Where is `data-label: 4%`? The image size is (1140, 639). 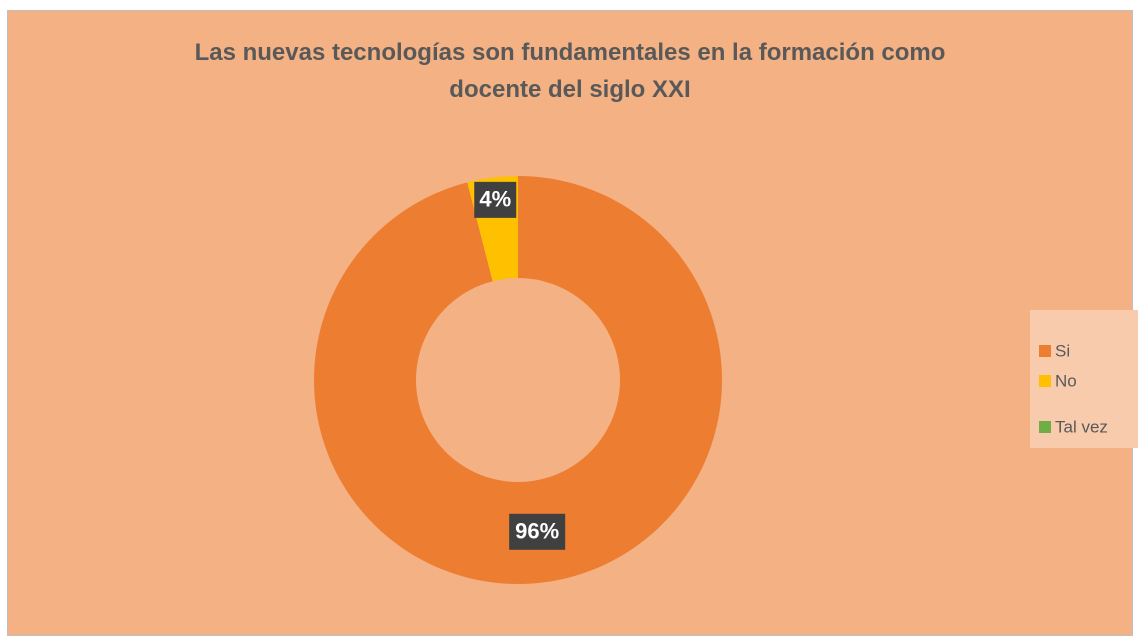 data-label: 4% is located at coordinates (495, 199).